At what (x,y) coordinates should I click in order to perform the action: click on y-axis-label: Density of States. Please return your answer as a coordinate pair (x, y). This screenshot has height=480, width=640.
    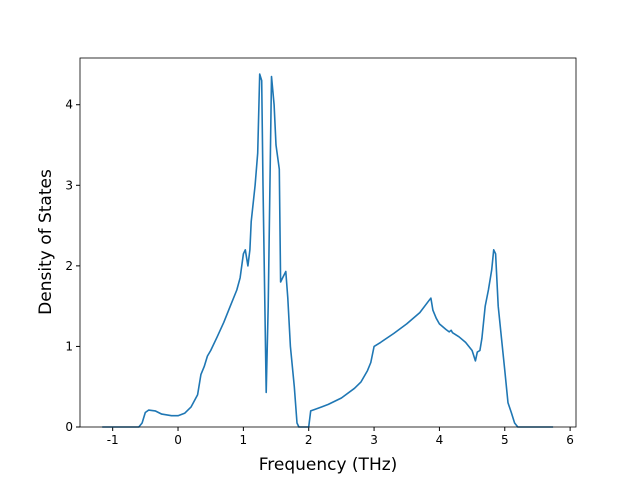
    Looking at the image, I should click on (46, 242).